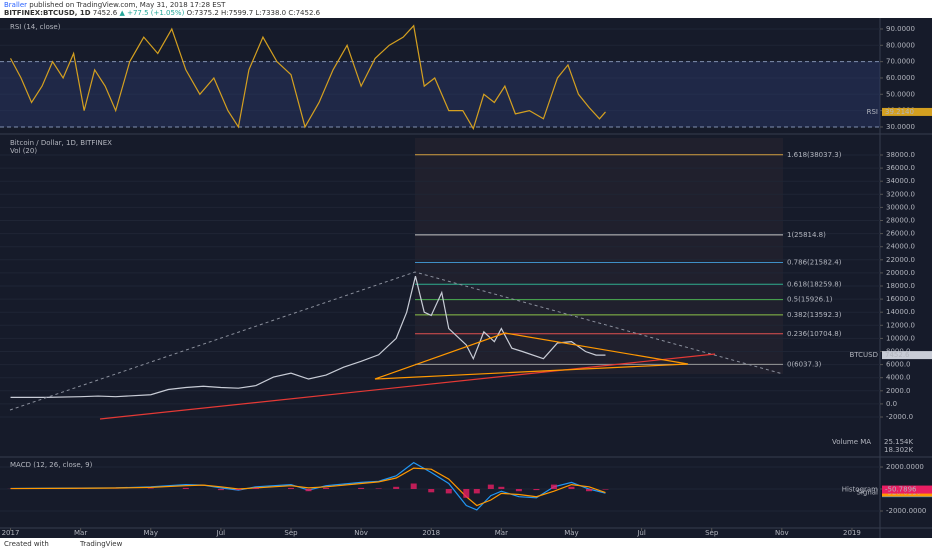  What do you see at coordinates (15, 5) in the screenshot?
I see `author: Braller` at bounding box center [15, 5].